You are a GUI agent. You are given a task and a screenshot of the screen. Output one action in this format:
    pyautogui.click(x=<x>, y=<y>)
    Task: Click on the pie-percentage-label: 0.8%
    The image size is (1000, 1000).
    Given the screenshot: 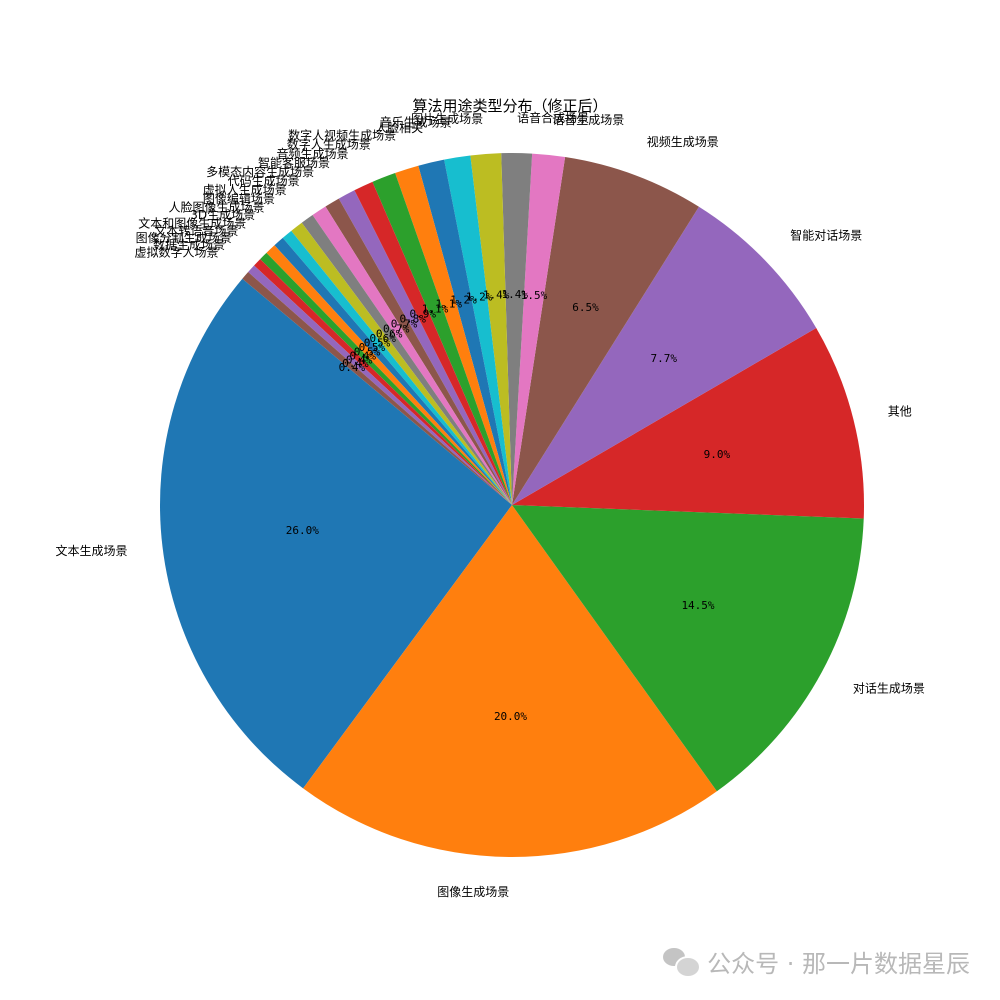 What is the action you would take?
    pyautogui.click(x=412, y=319)
    